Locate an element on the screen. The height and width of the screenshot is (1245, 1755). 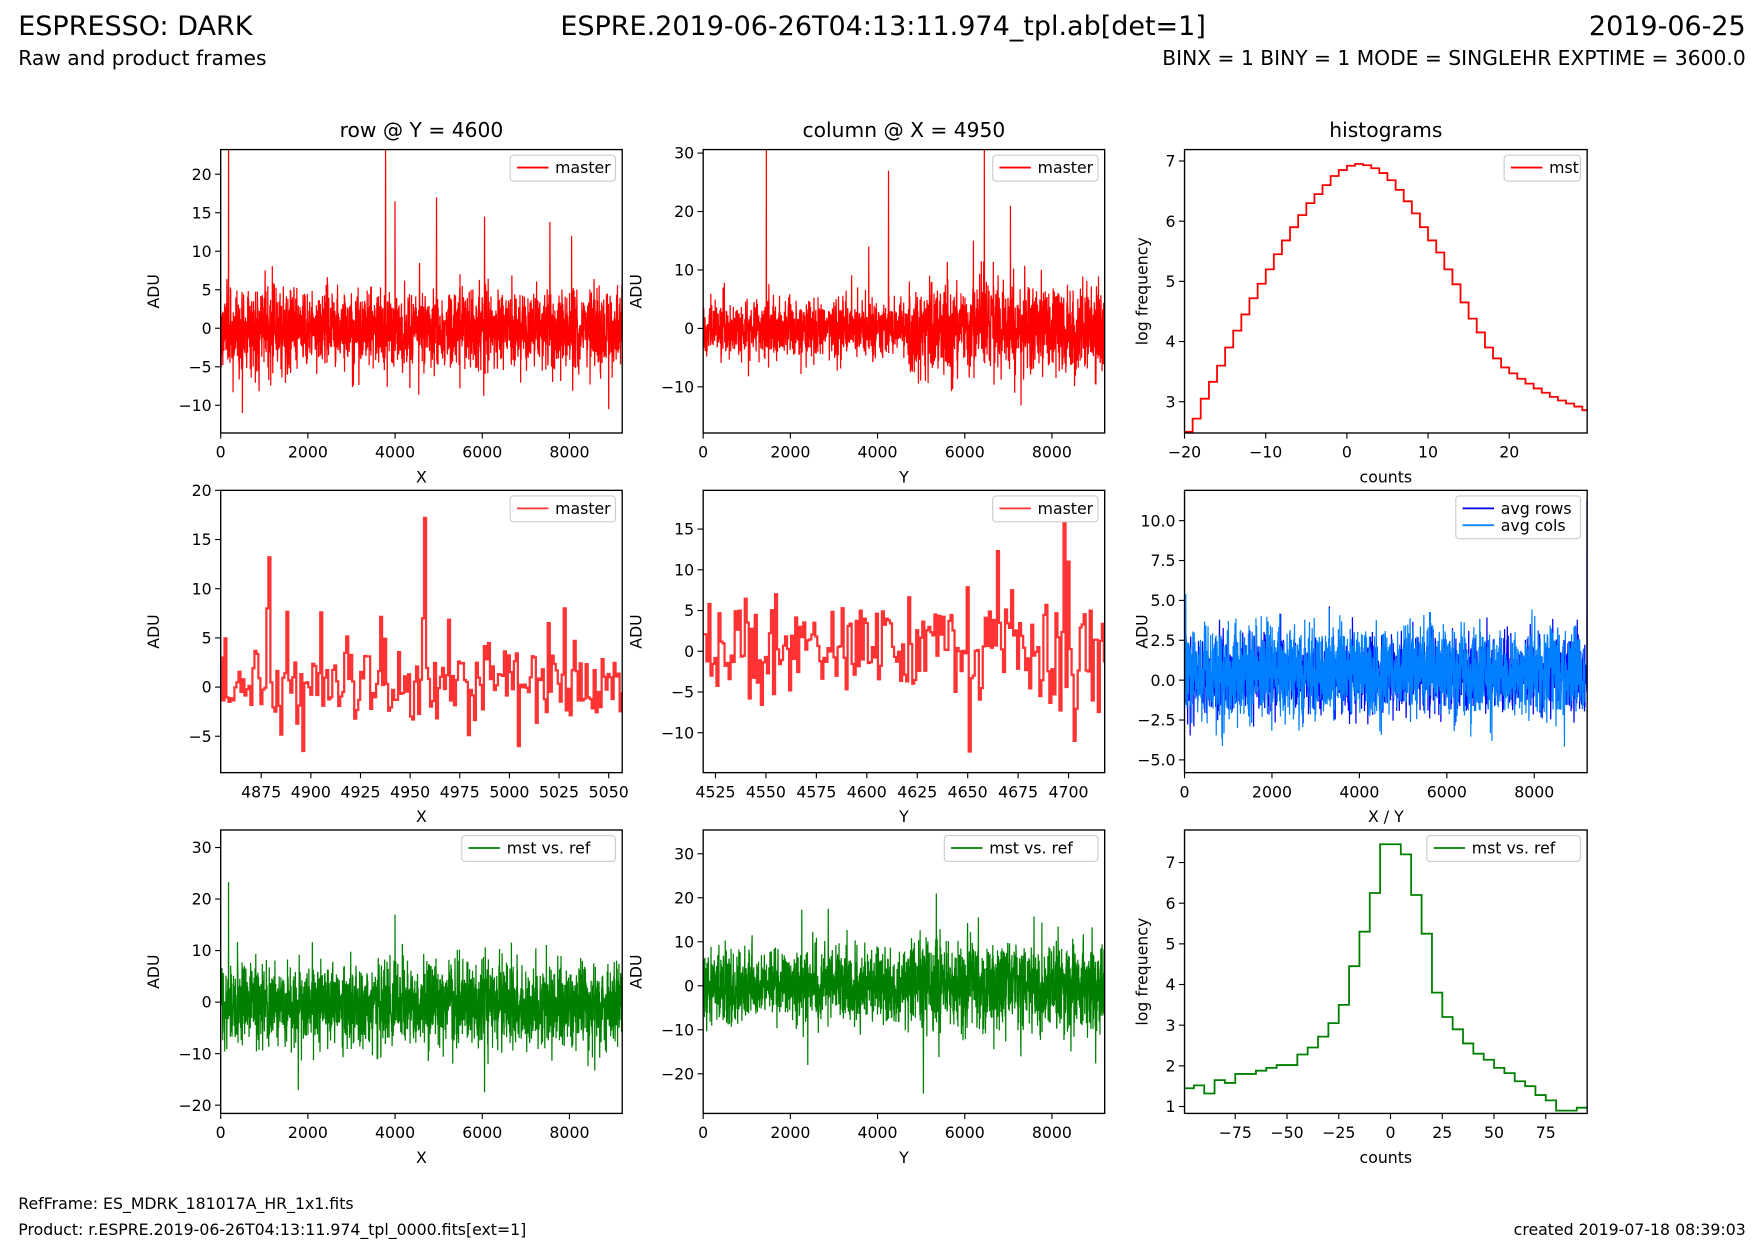
y-tick-label: 20 is located at coordinates (202, 174).